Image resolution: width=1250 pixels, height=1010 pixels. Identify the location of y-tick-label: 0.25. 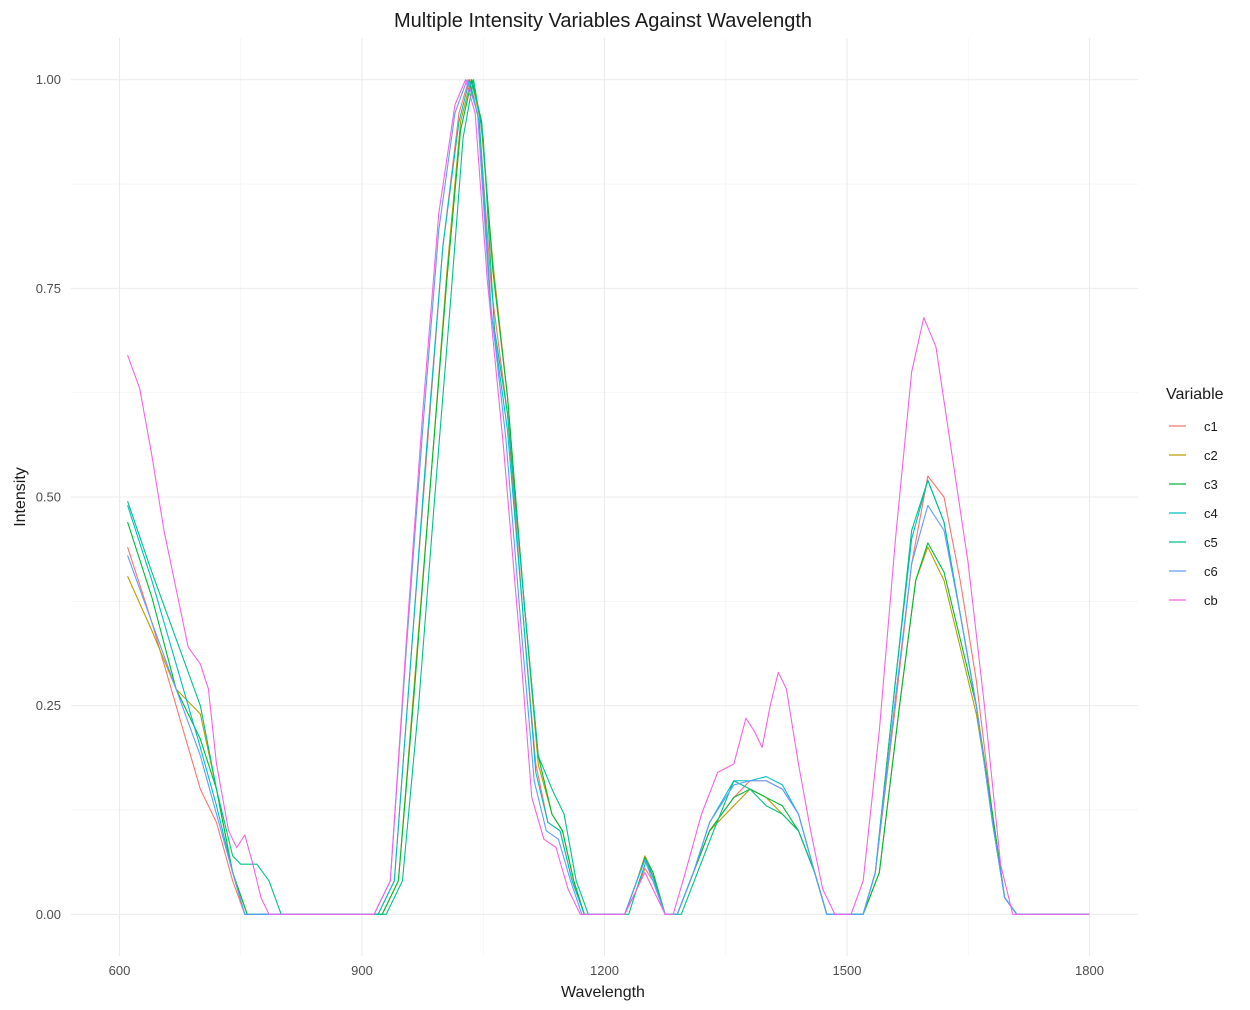
(48, 705).